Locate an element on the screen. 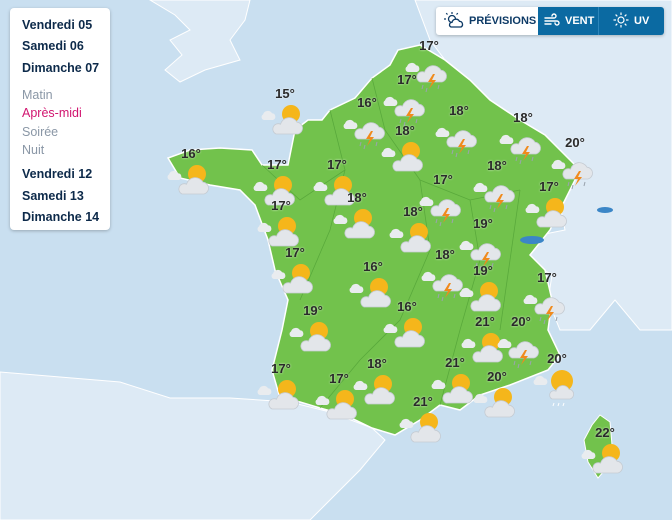  weather-station: 15° is located at coordinates (285, 114).